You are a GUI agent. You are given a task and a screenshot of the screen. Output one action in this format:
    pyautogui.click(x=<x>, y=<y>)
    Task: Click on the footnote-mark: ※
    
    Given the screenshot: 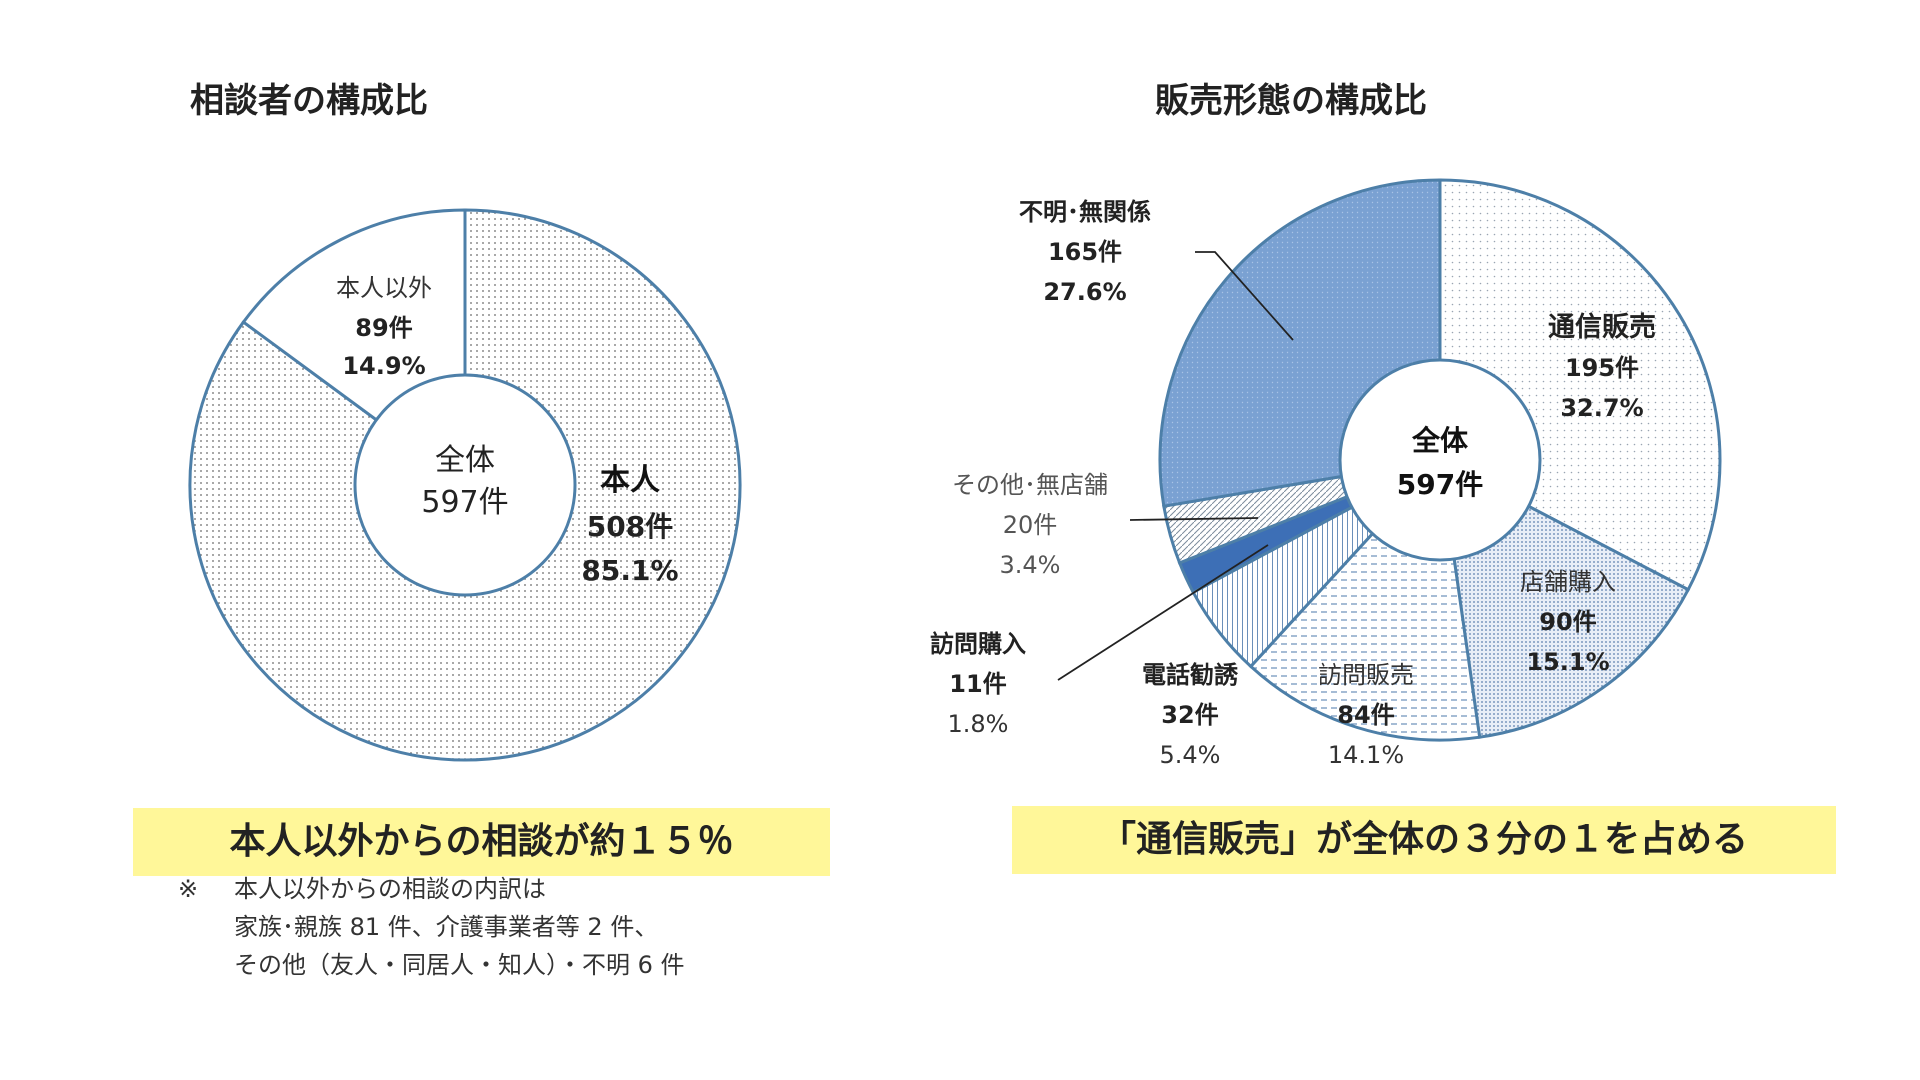 What is the action you would take?
    pyautogui.click(x=188, y=889)
    